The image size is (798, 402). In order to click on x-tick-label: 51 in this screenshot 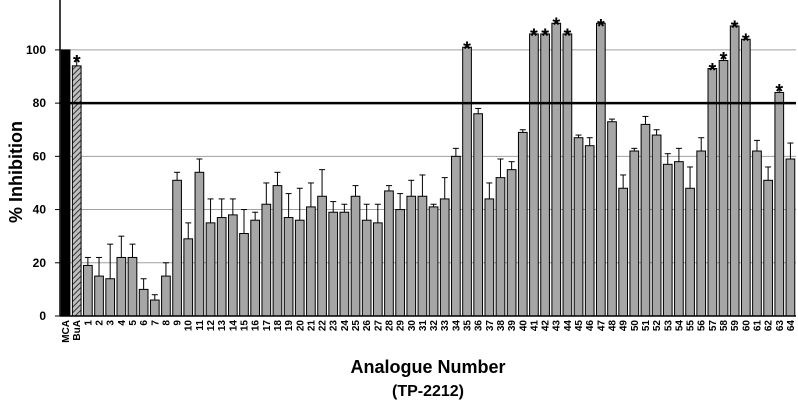, I will do `click(646, 326)`.